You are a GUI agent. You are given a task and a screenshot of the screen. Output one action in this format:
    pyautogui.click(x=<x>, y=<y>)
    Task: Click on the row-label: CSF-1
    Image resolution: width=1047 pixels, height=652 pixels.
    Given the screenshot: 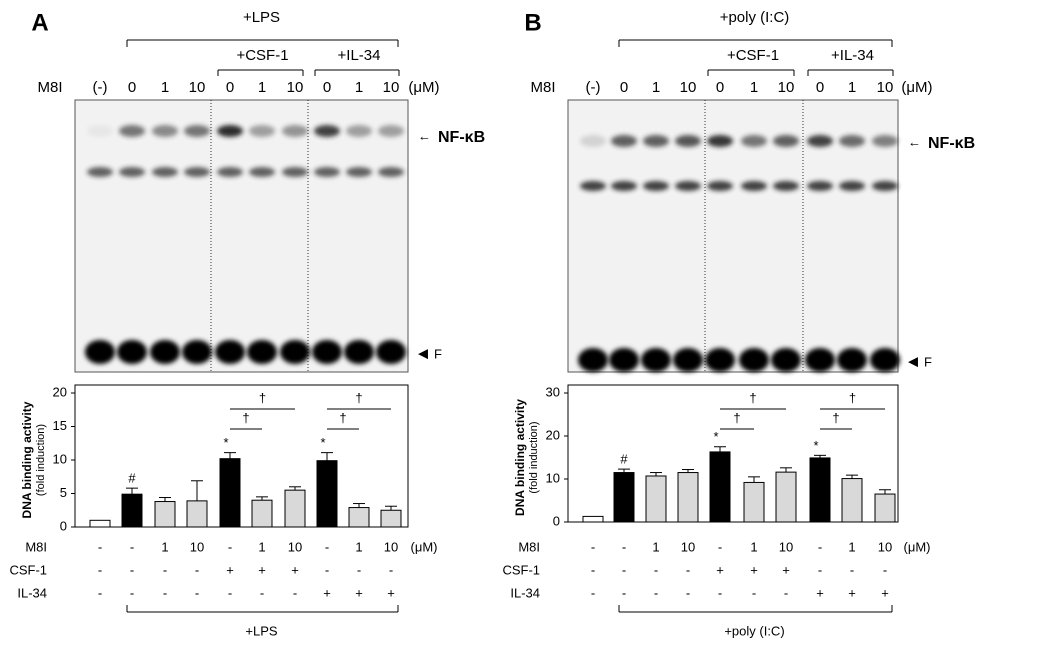 What is the action you would take?
    pyautogui.click(x=521, y=569)
    